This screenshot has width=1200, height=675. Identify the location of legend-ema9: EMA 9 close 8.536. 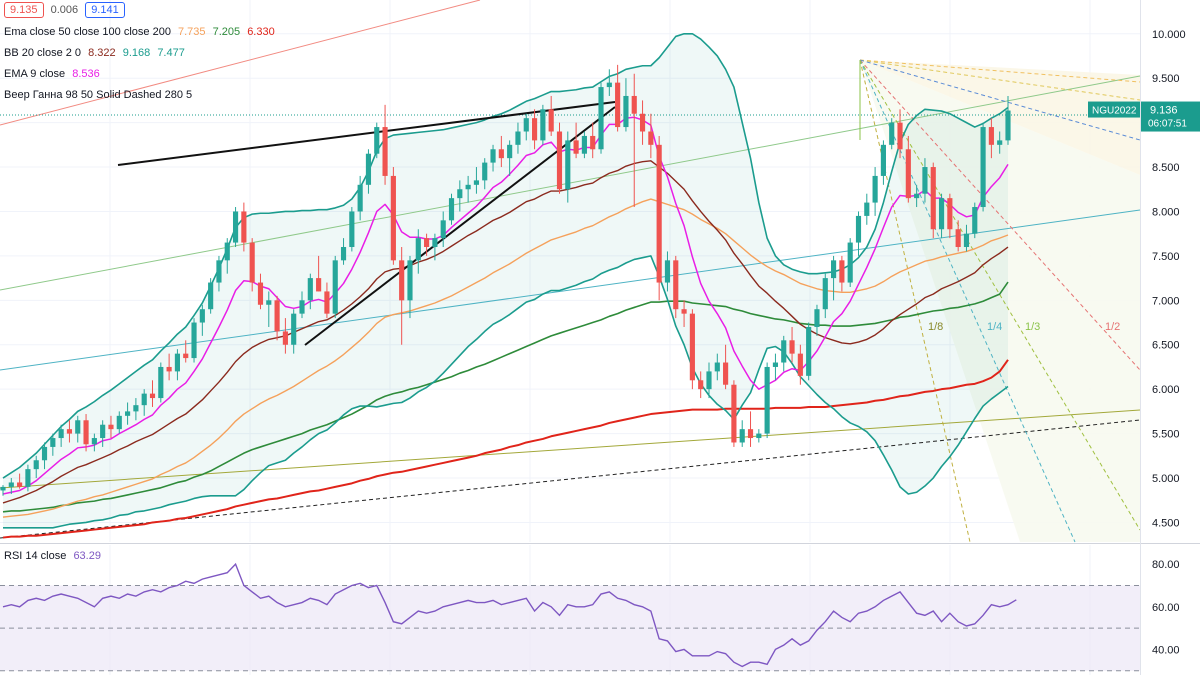
(54, 74).